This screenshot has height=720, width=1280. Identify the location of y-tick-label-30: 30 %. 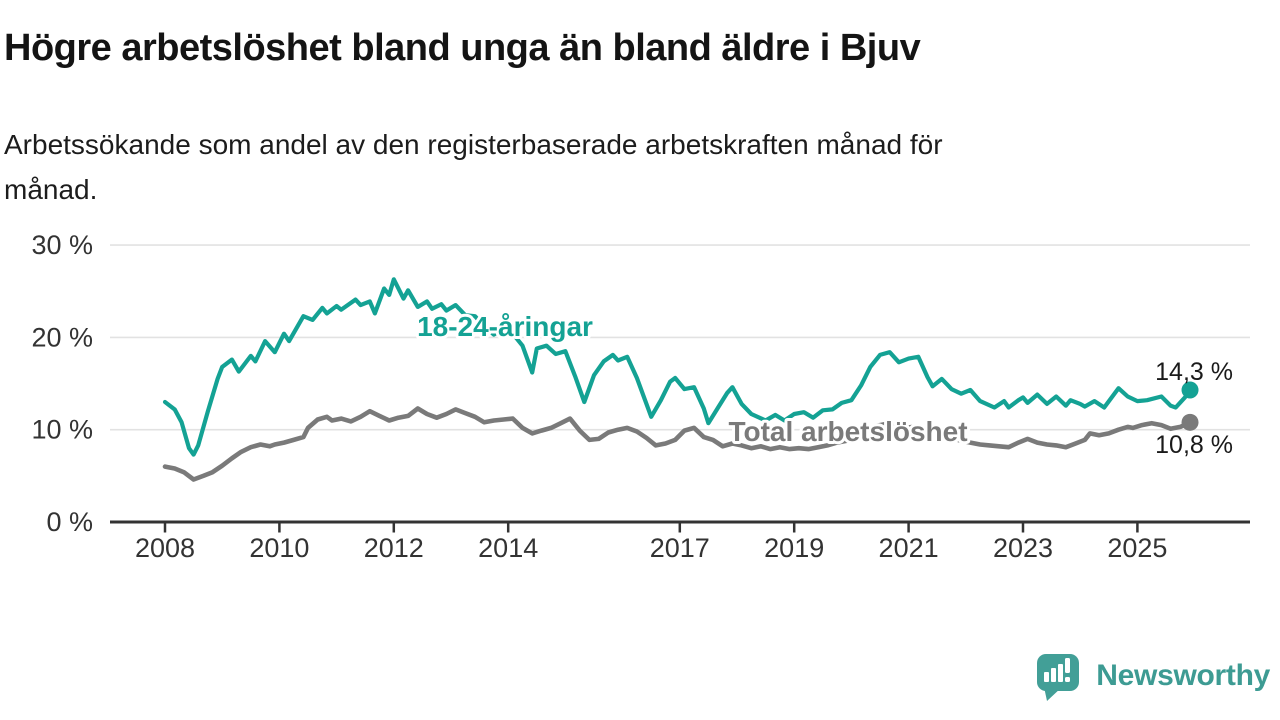
(62, 245).